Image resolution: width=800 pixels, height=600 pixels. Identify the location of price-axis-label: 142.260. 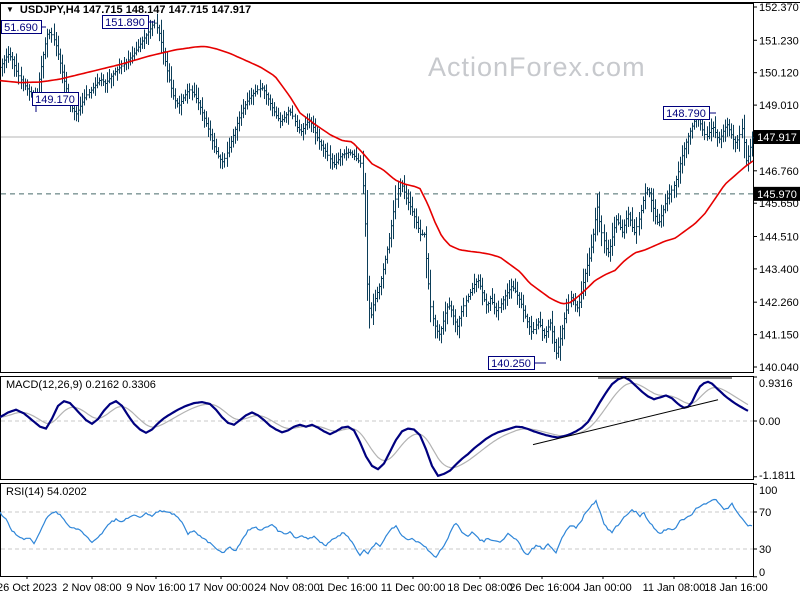
(779, 303).